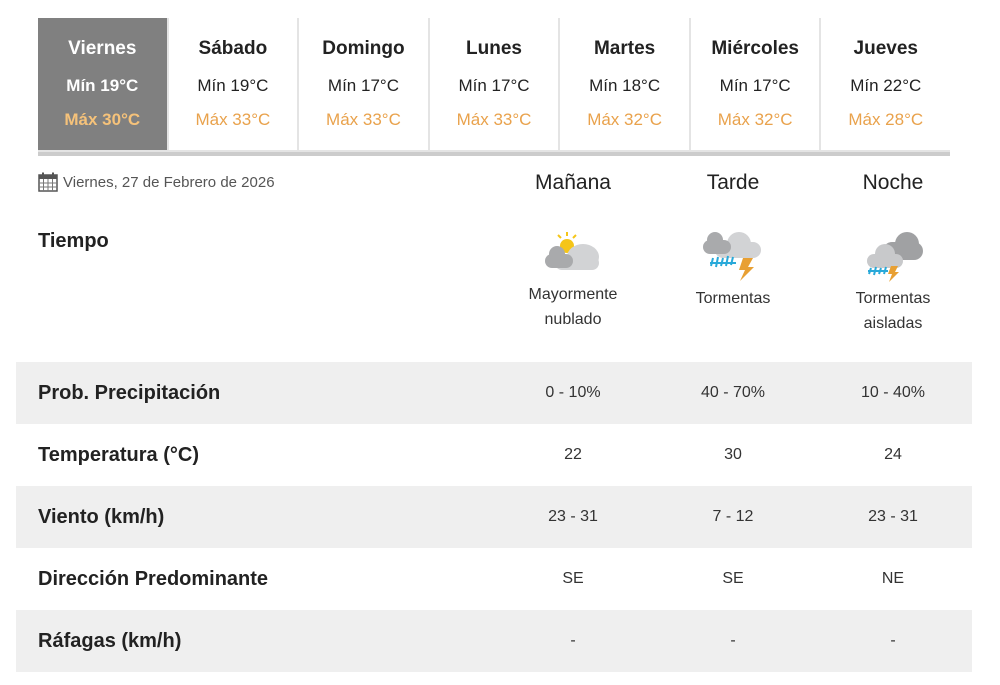 This screenshot has width=1000, height=685. Describe the element at coordinates (733, 454) in the screenshot. I see `row-value: 30` at that location.